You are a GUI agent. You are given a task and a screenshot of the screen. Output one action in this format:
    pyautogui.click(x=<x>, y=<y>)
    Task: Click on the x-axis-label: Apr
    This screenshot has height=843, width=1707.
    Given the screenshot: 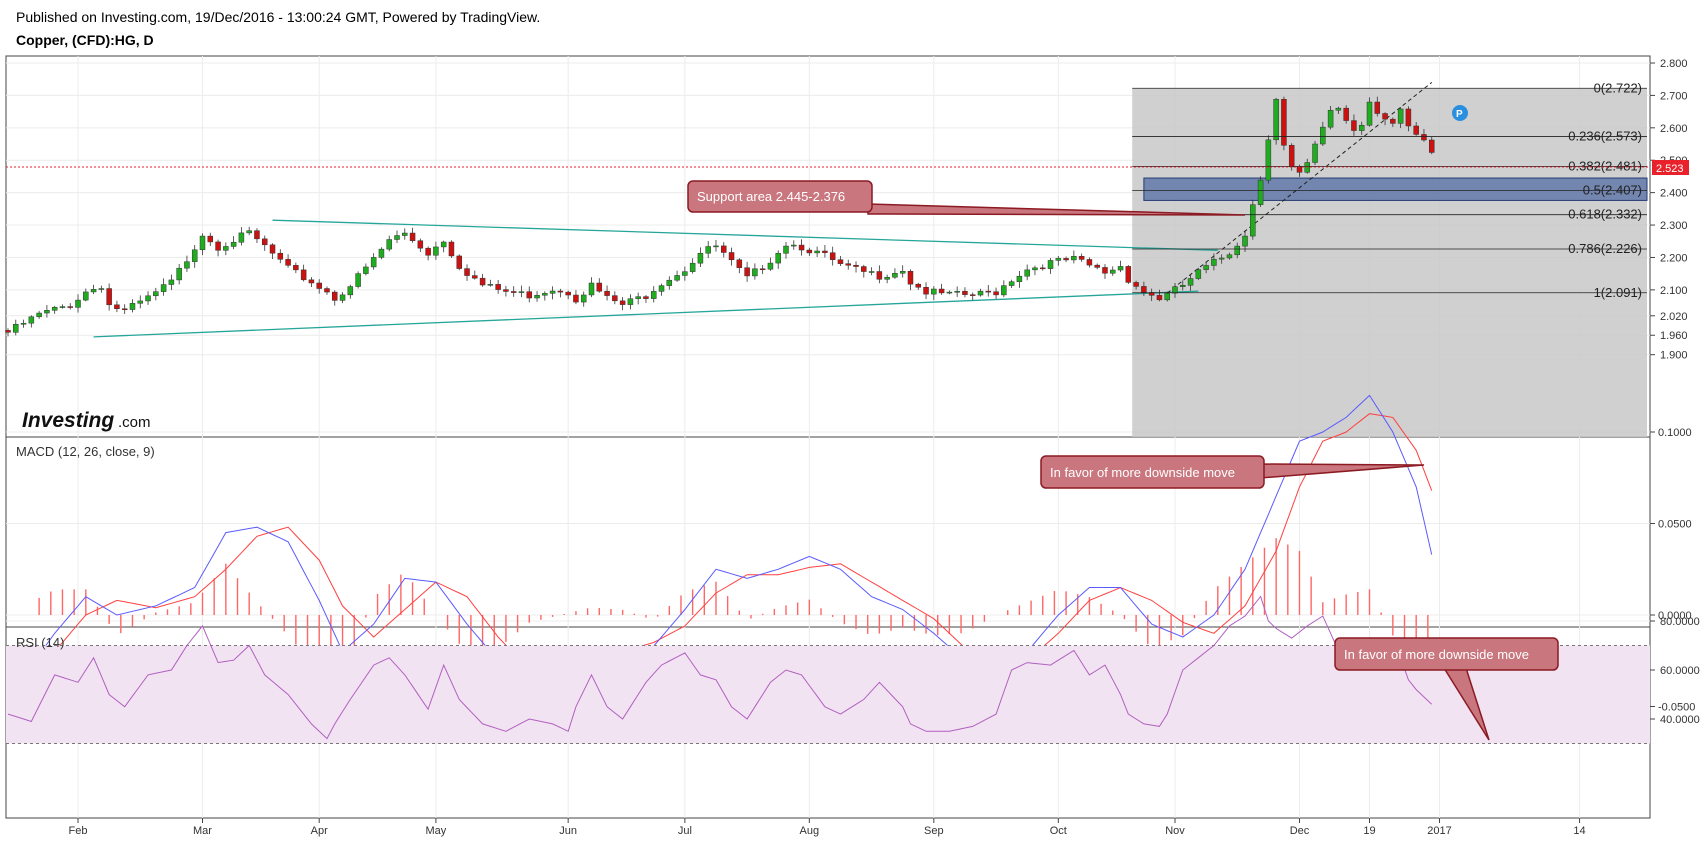 What is the action you would take?
    pyautogui.click(x=319, y=831)
    